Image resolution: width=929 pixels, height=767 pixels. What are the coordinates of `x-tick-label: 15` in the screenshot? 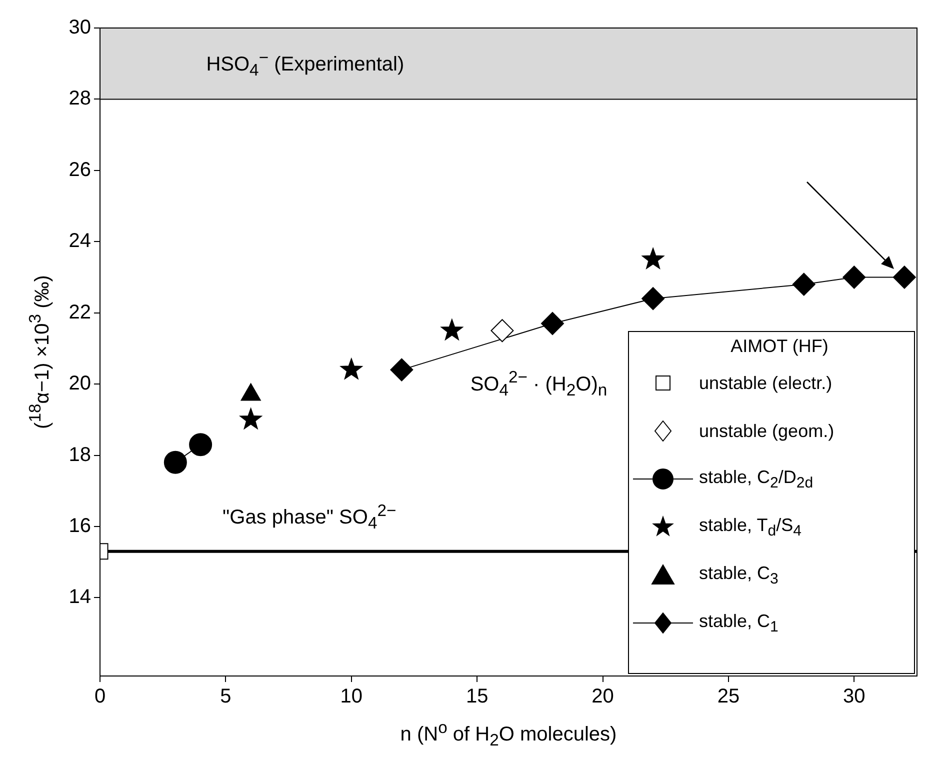 It's located at (477, 697).